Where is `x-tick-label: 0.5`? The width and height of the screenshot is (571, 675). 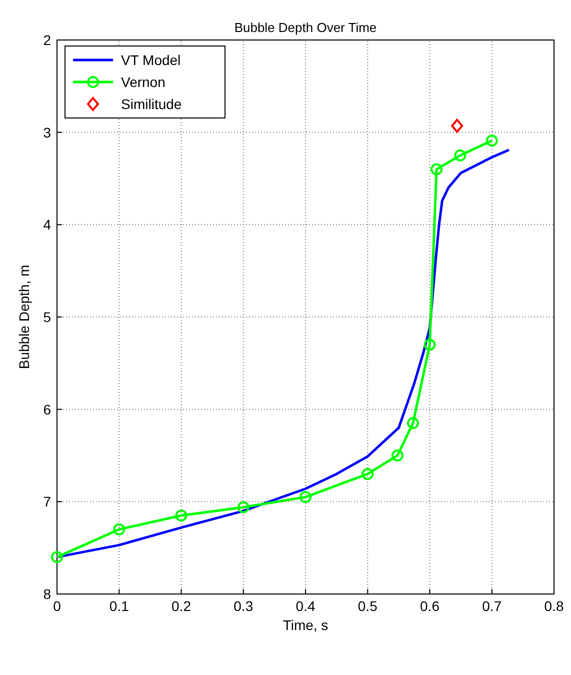 x-tick-label: 0.5 is located at coordinates (368, 606).